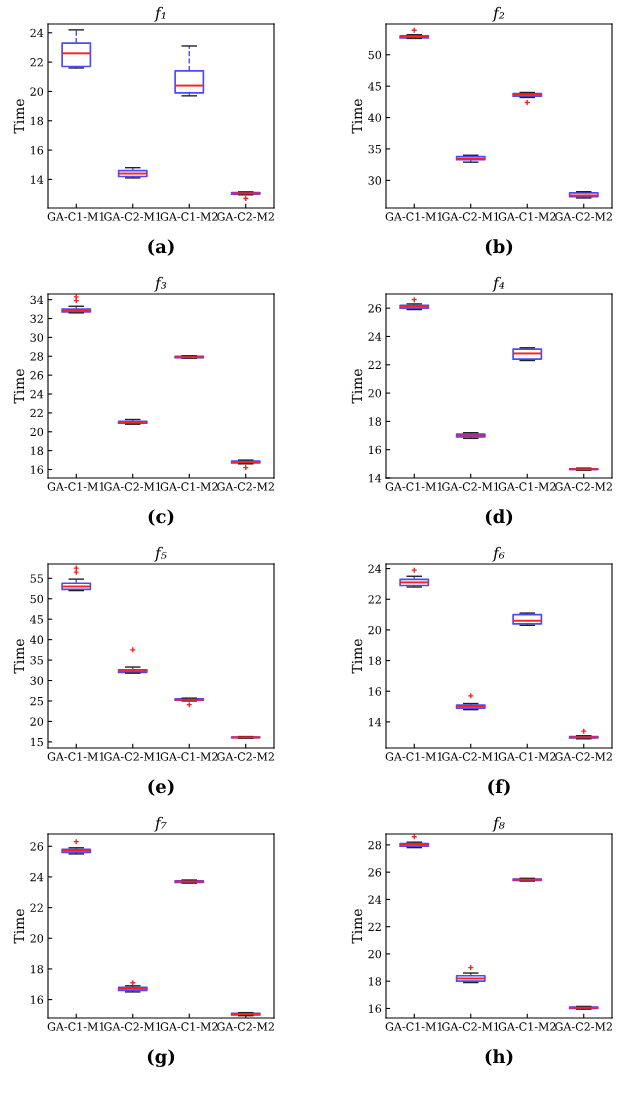  What do you see at coordinates (161, 1058) in the screenshot?
I see `text: (g)` at bounding box center [161, 1058].